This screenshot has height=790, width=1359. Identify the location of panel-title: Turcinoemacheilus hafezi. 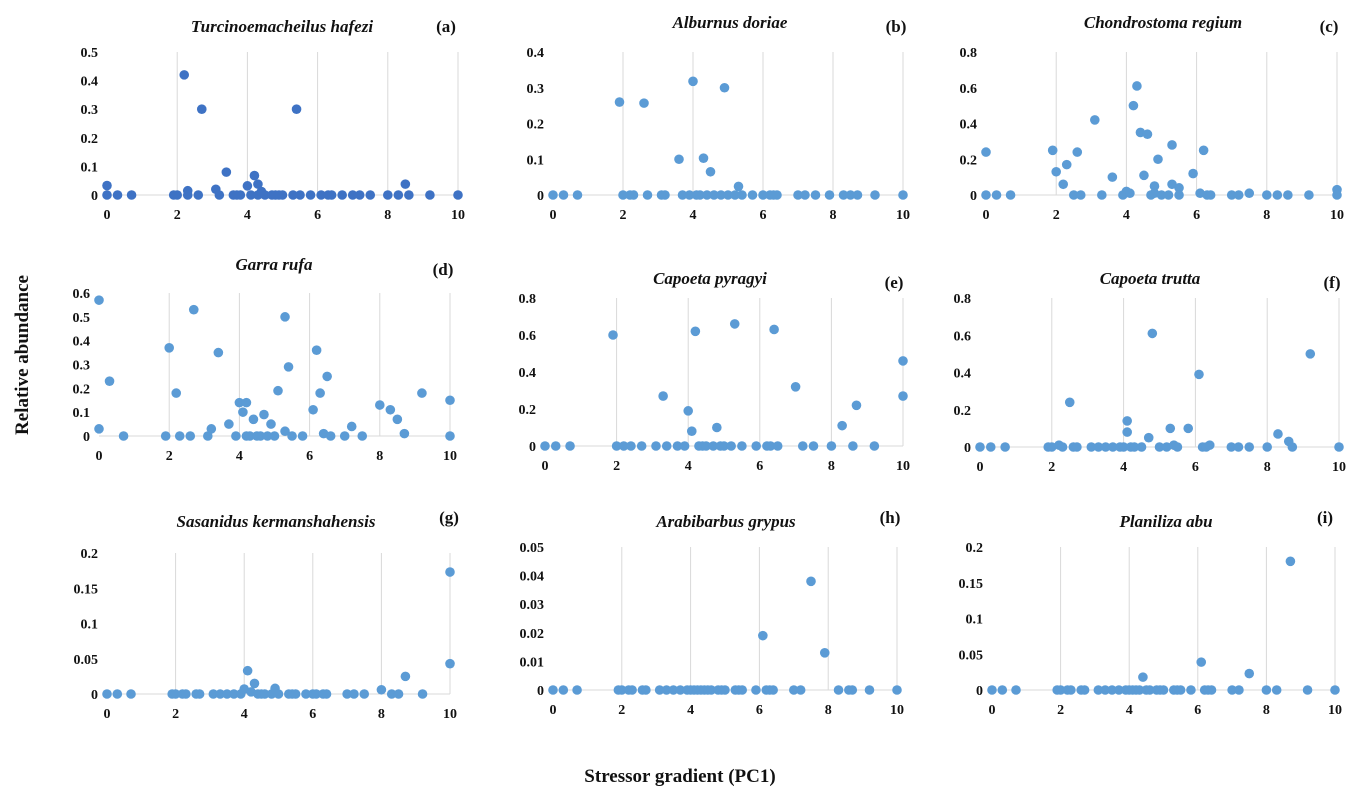
(282, 26).